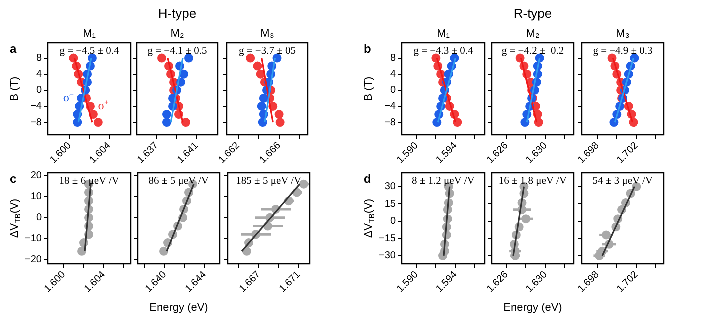 The height and width of the screenshot is (315, 709). I want to click on chart-subtitle: 8 ± 1.2 μeV /V, so click(444, 181).